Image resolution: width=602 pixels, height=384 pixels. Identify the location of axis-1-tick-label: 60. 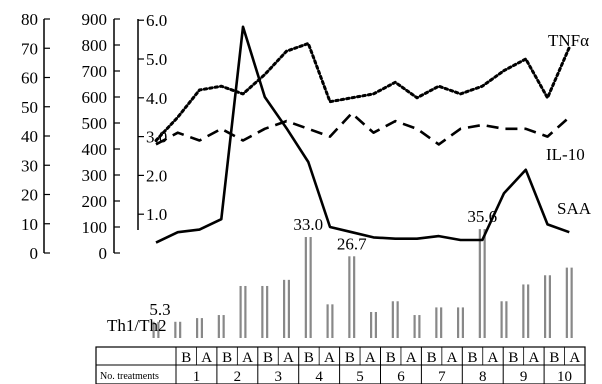
(29, 78).